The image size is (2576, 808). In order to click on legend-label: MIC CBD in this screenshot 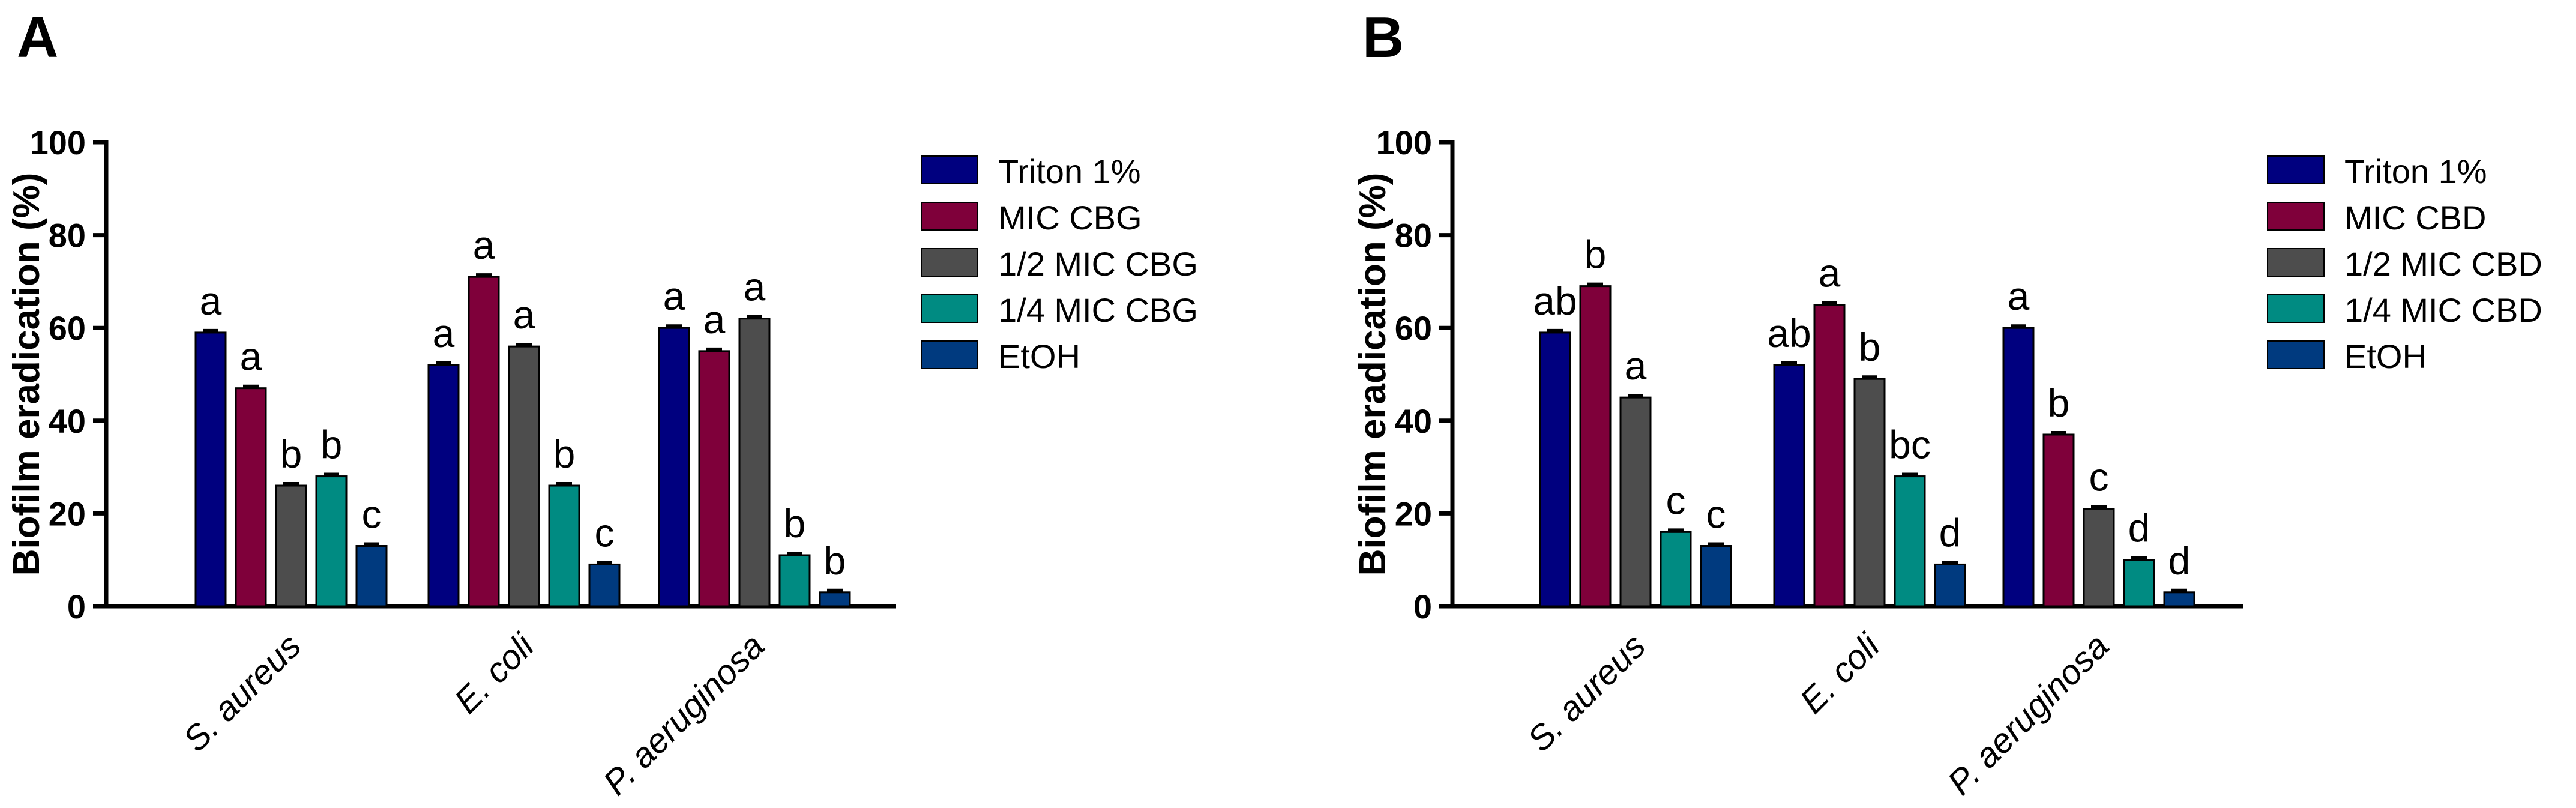, I will do `click(2415, 218)`.